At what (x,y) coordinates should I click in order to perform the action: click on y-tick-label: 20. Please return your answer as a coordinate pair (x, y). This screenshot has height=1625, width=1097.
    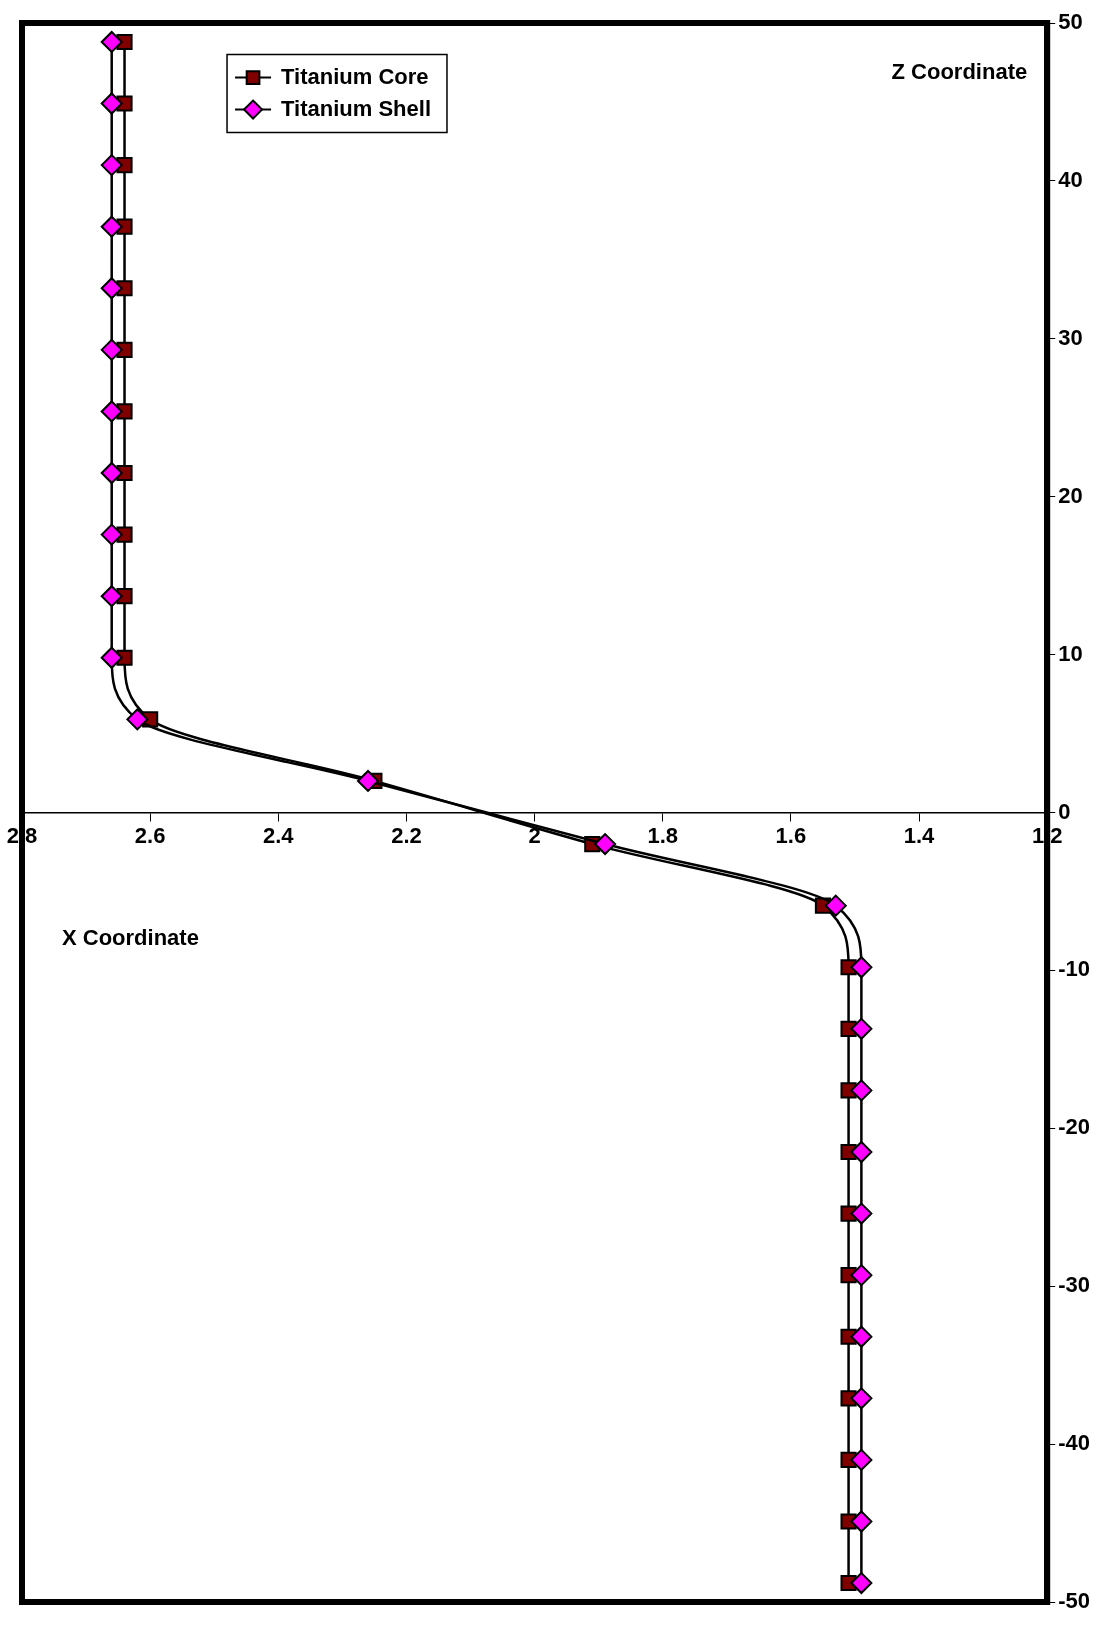
    Looking at the image, I should click on (1070, 495).